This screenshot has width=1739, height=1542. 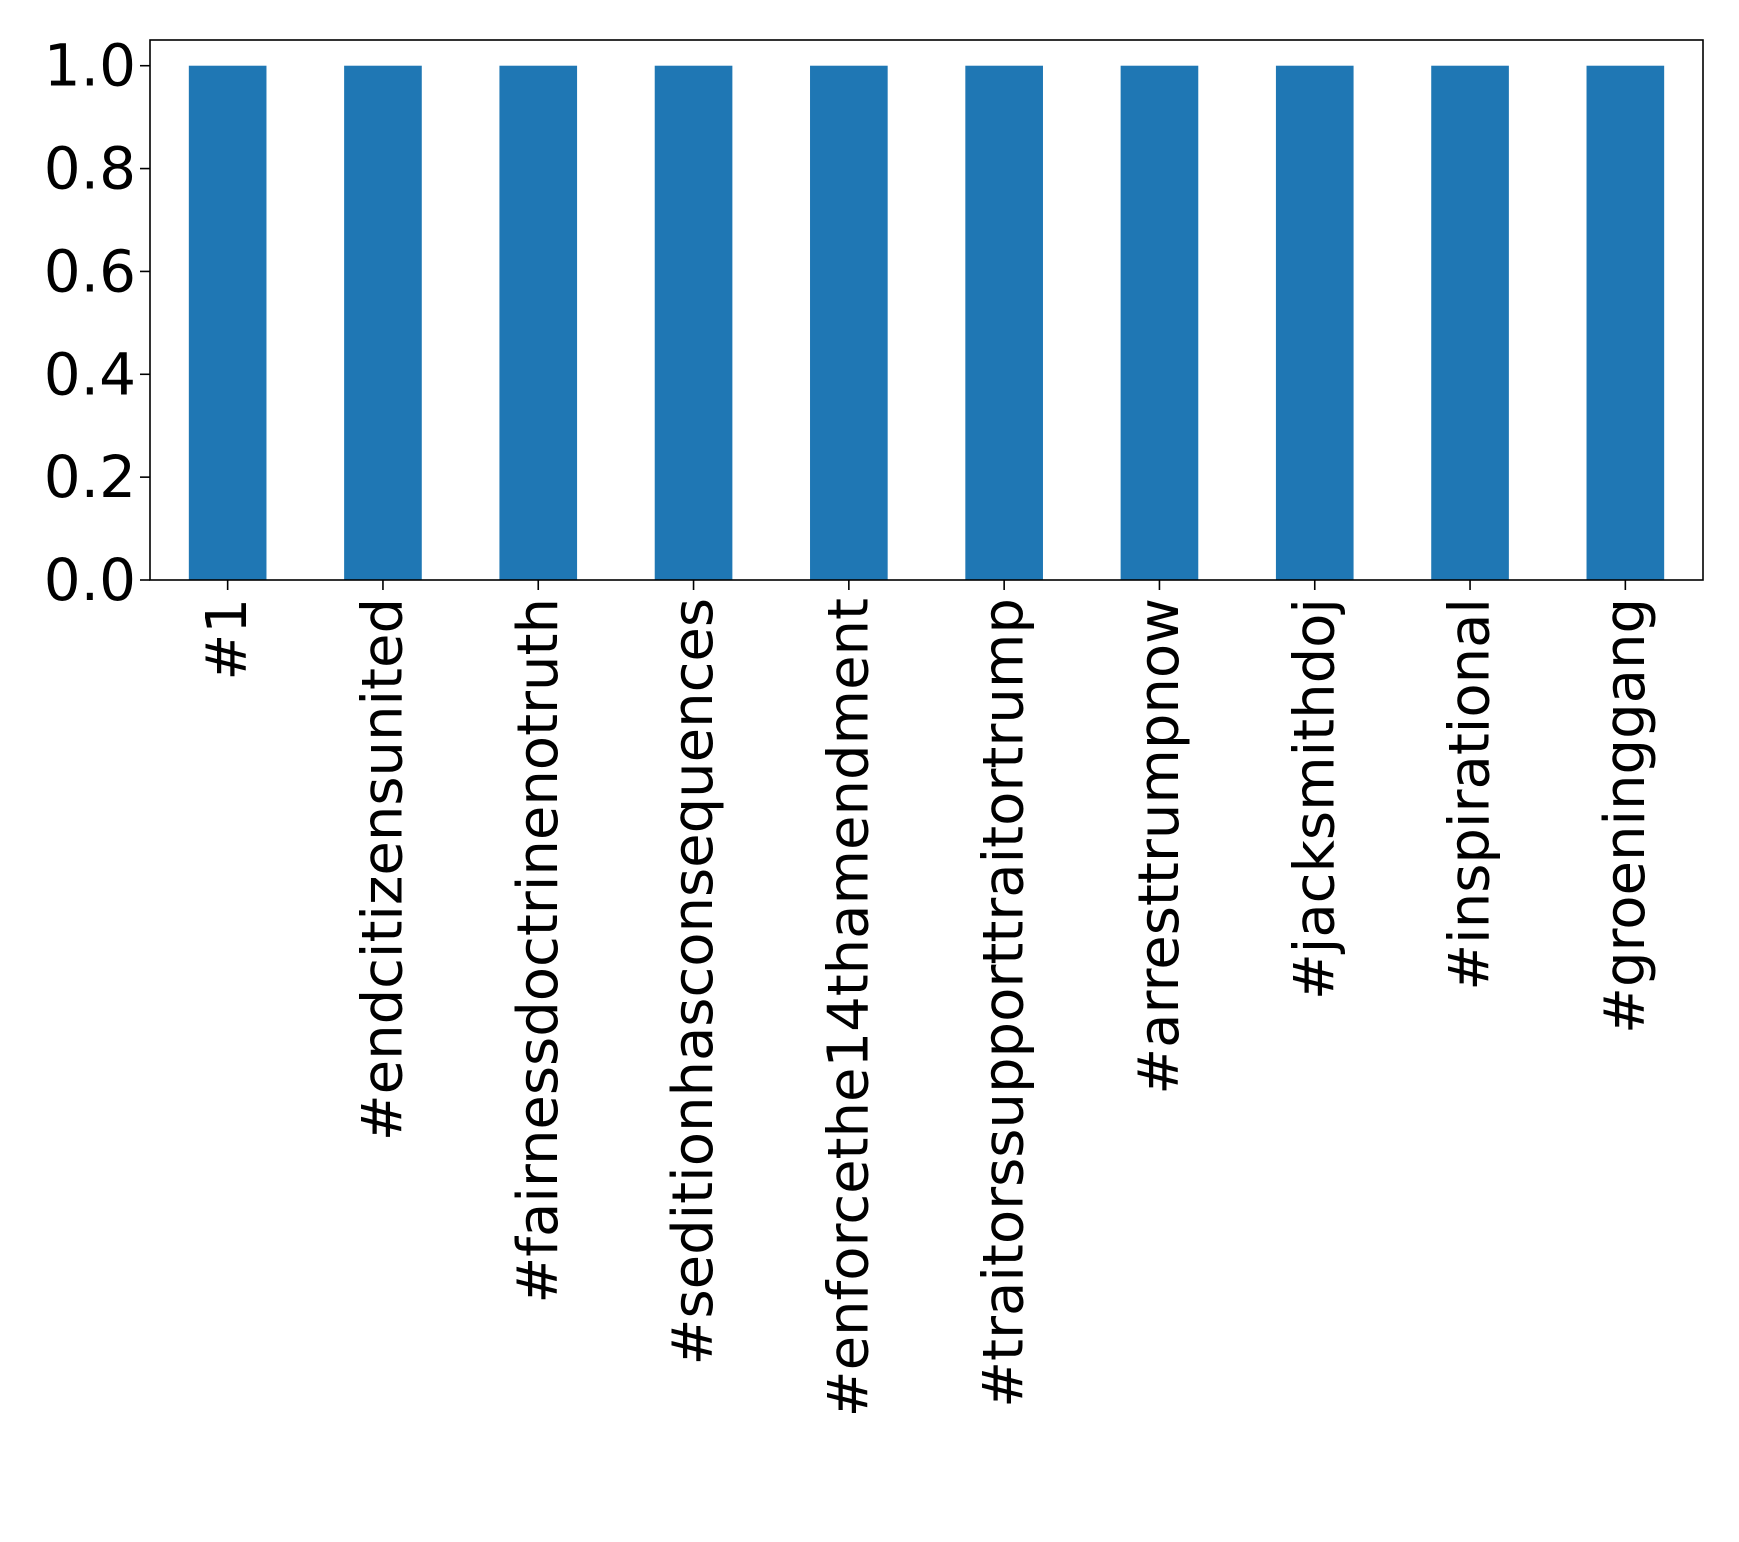 I want to click on y-axis: 0.0 0.2 0.4 0.6 0.8 1.0, so click(x=97, y=323).